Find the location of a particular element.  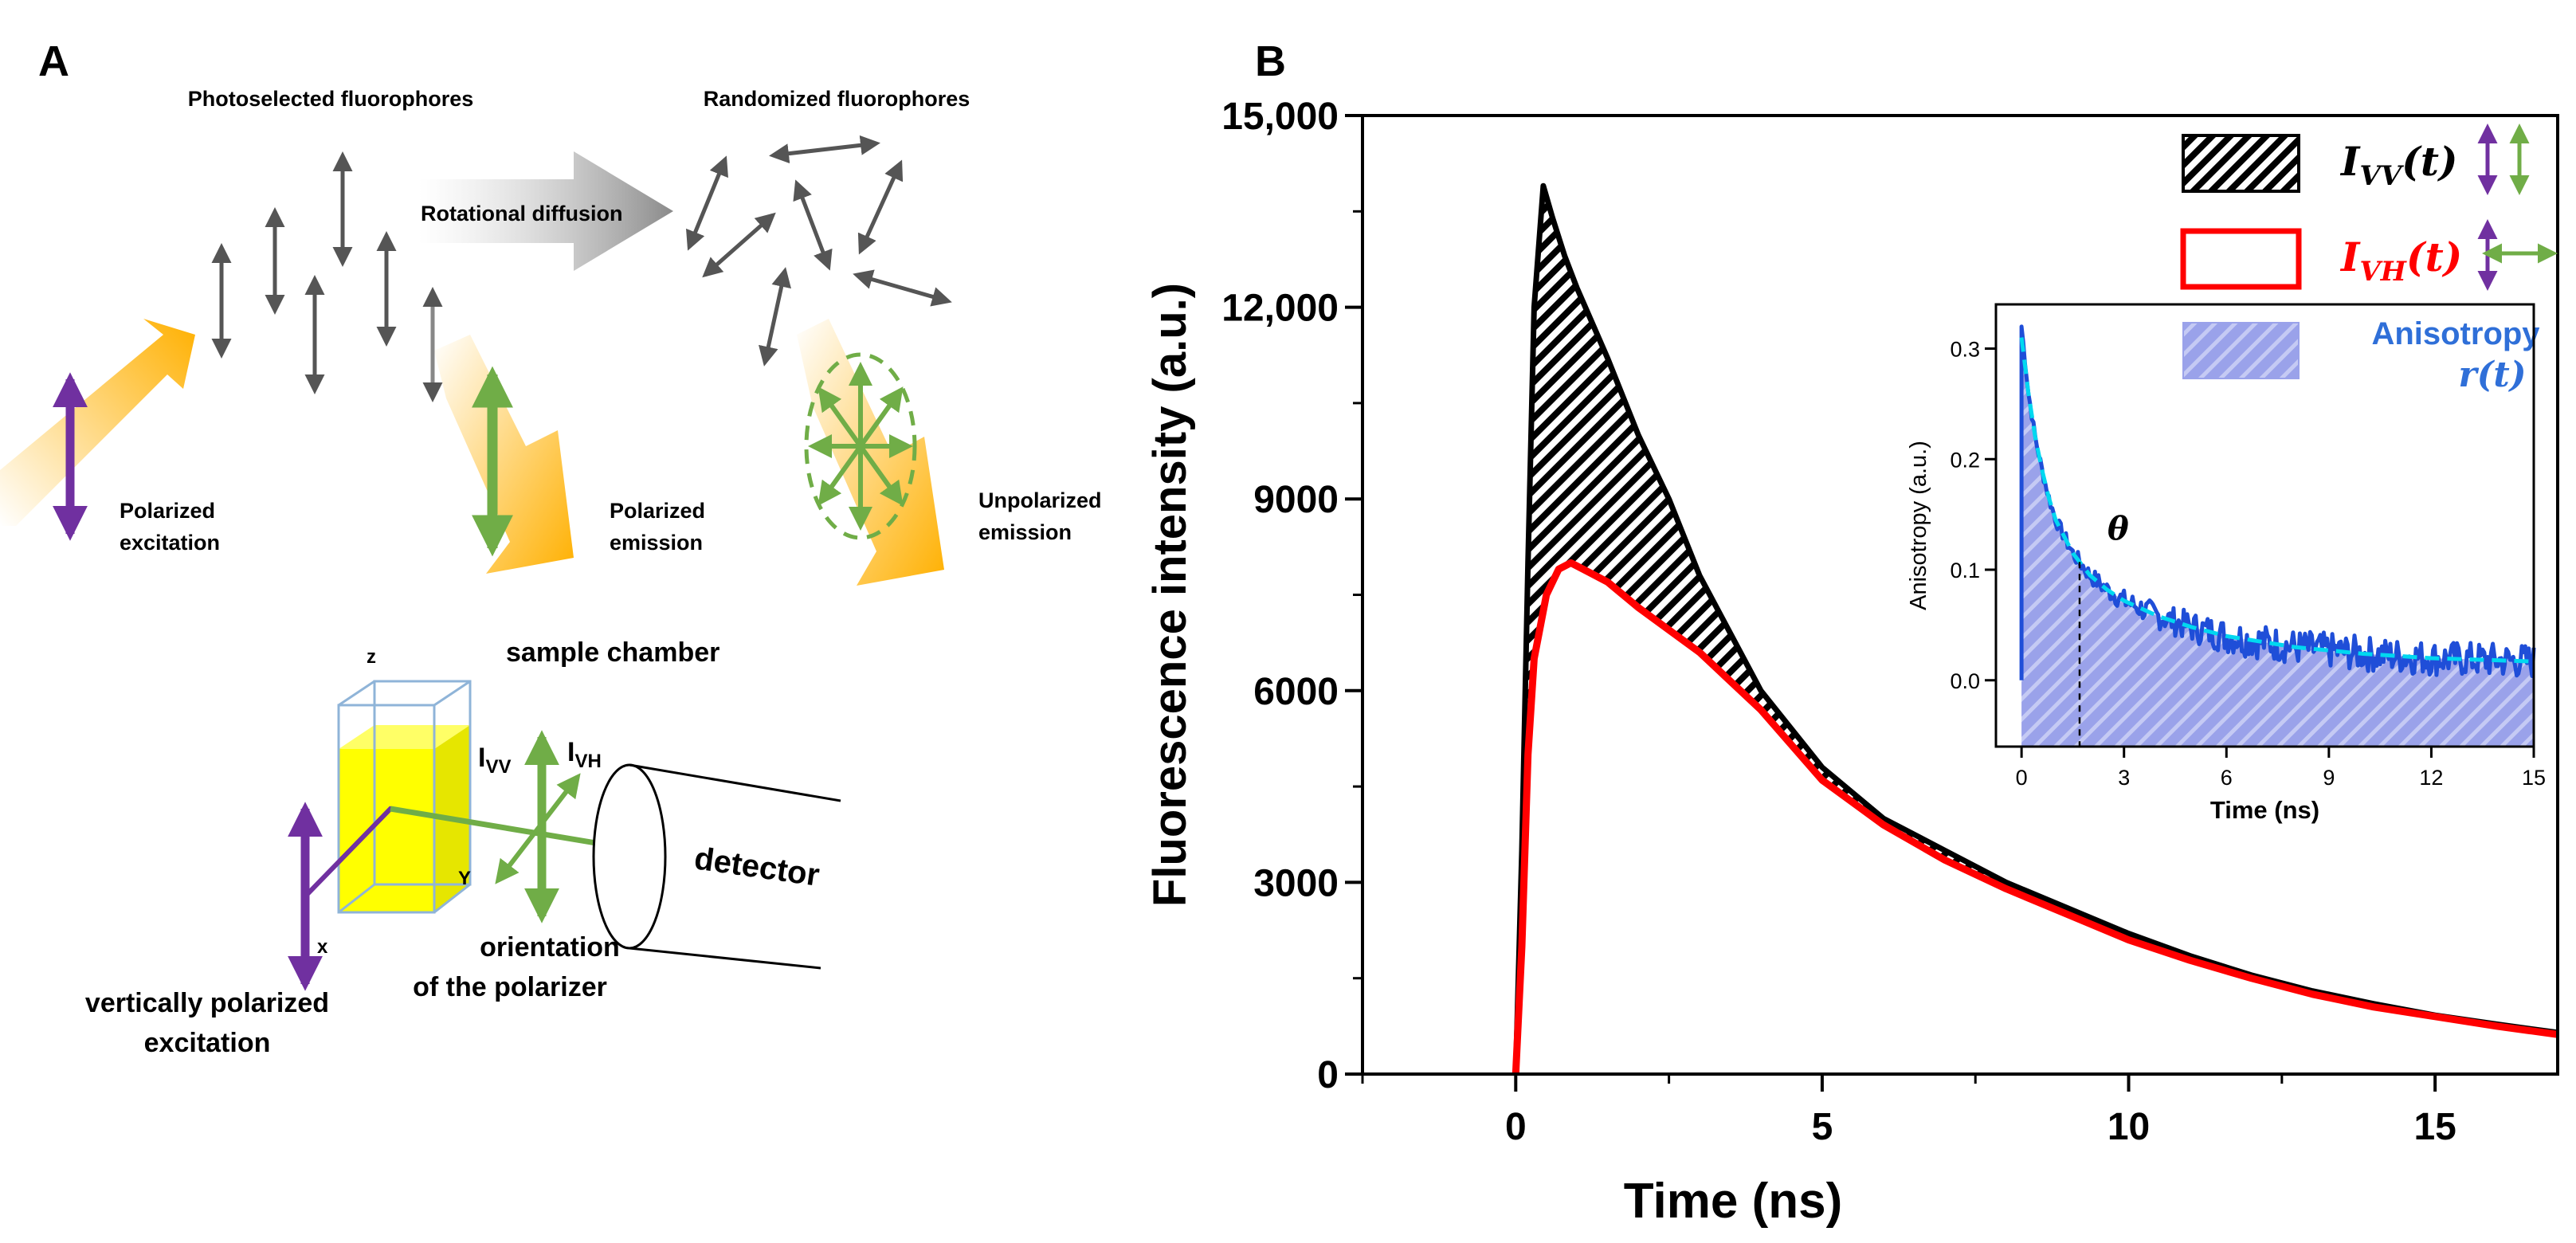

excitation-beam is located at coordinates (97, 422).